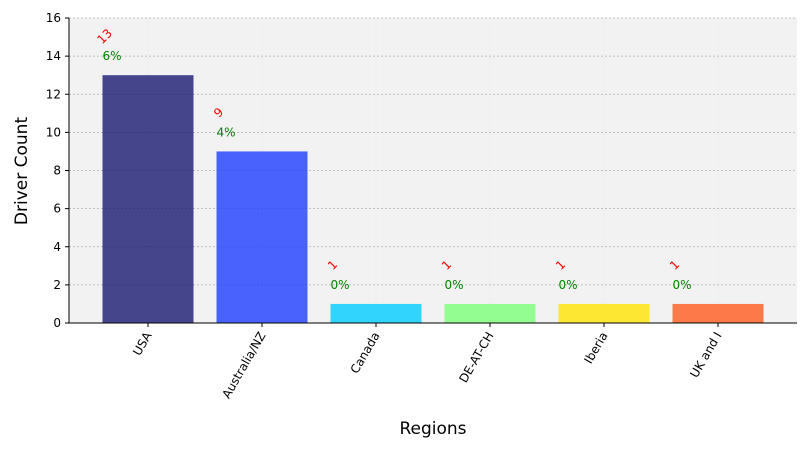 The height and width of the screenshot is (450, 810). I want to click on x-tick-label: Canada, so click(365, 353).